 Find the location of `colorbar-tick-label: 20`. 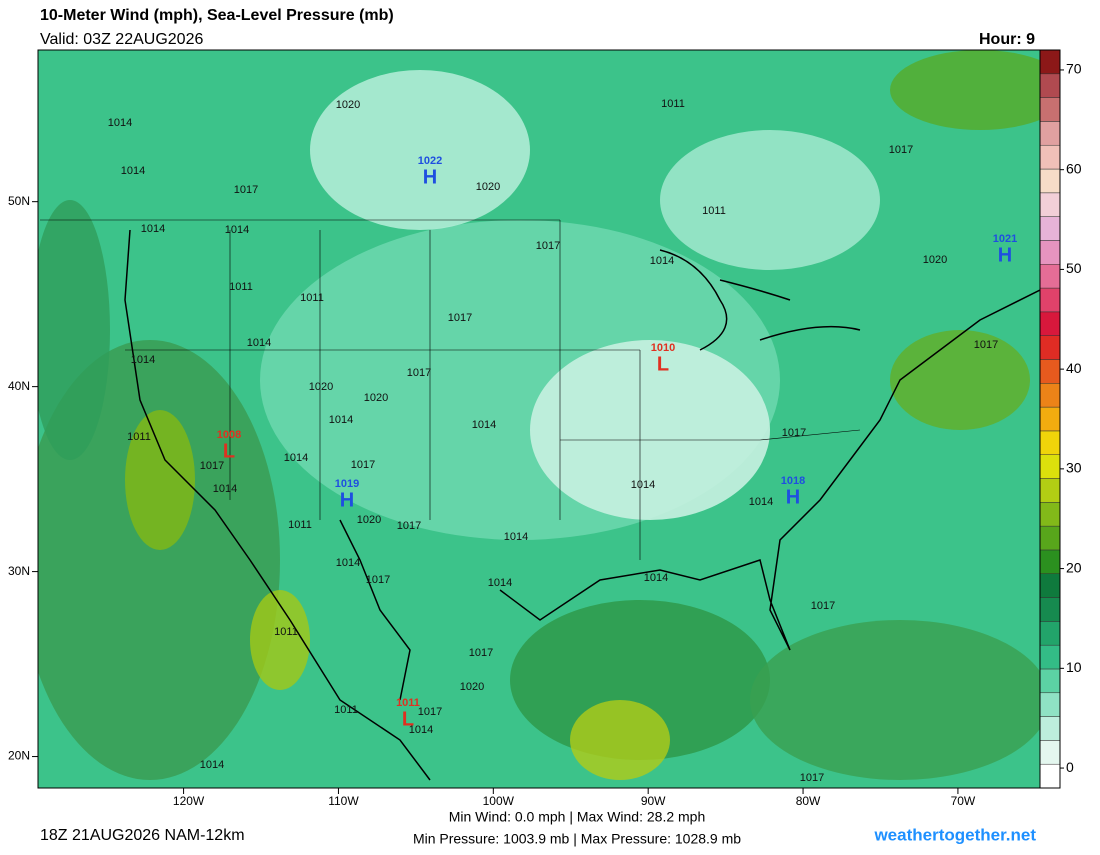

colorbar-tick-label: 20 is located at coordinates (1074, 567).